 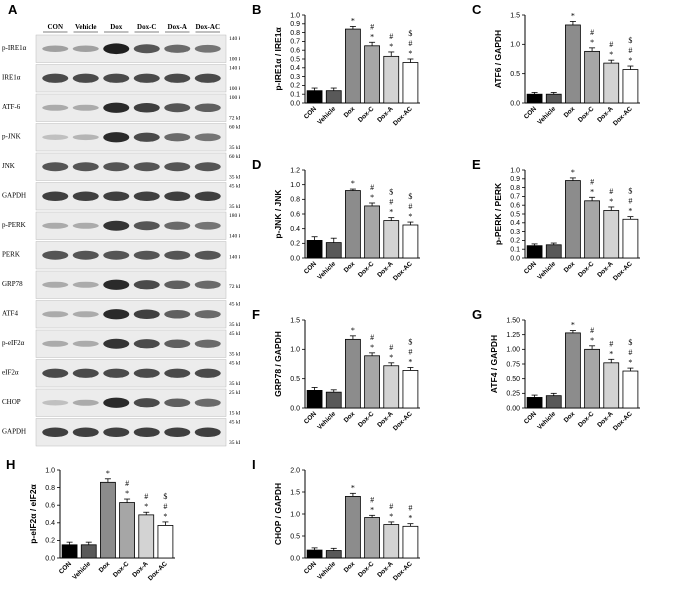 I want to click on blot-strip, so click(x=131, y=78).